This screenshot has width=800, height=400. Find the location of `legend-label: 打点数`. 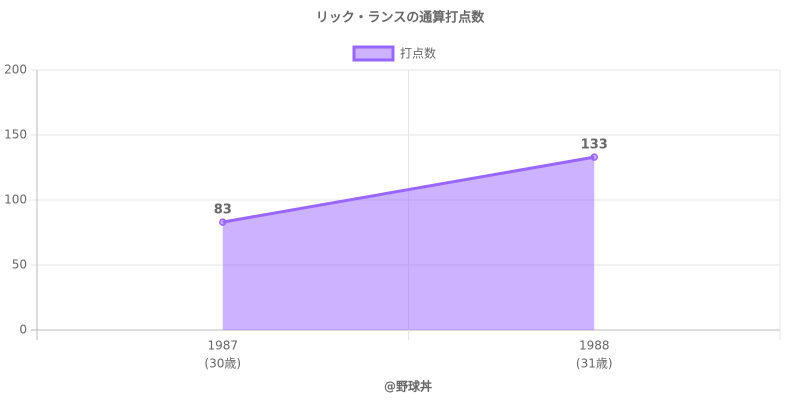

legend-label: 打点数 is located at coordinates (418, 53).